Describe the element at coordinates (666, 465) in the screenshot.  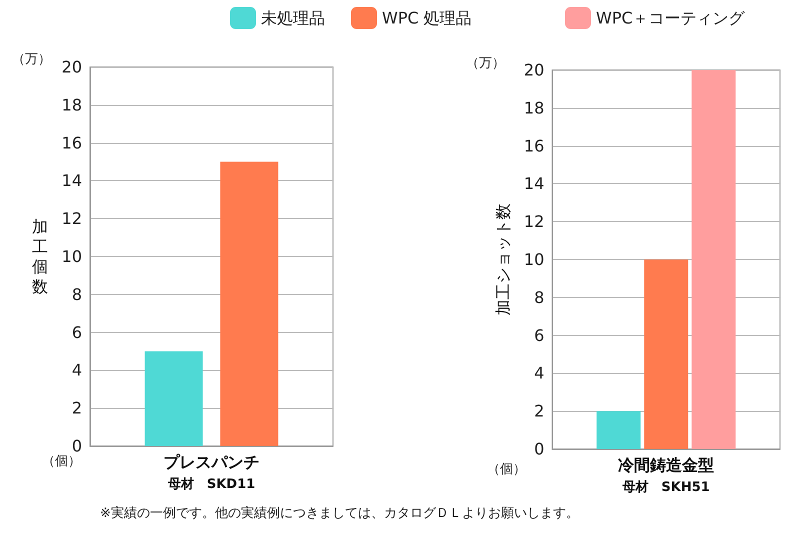
I see `x-tick-label: 冷間鋳造金型` at that location.